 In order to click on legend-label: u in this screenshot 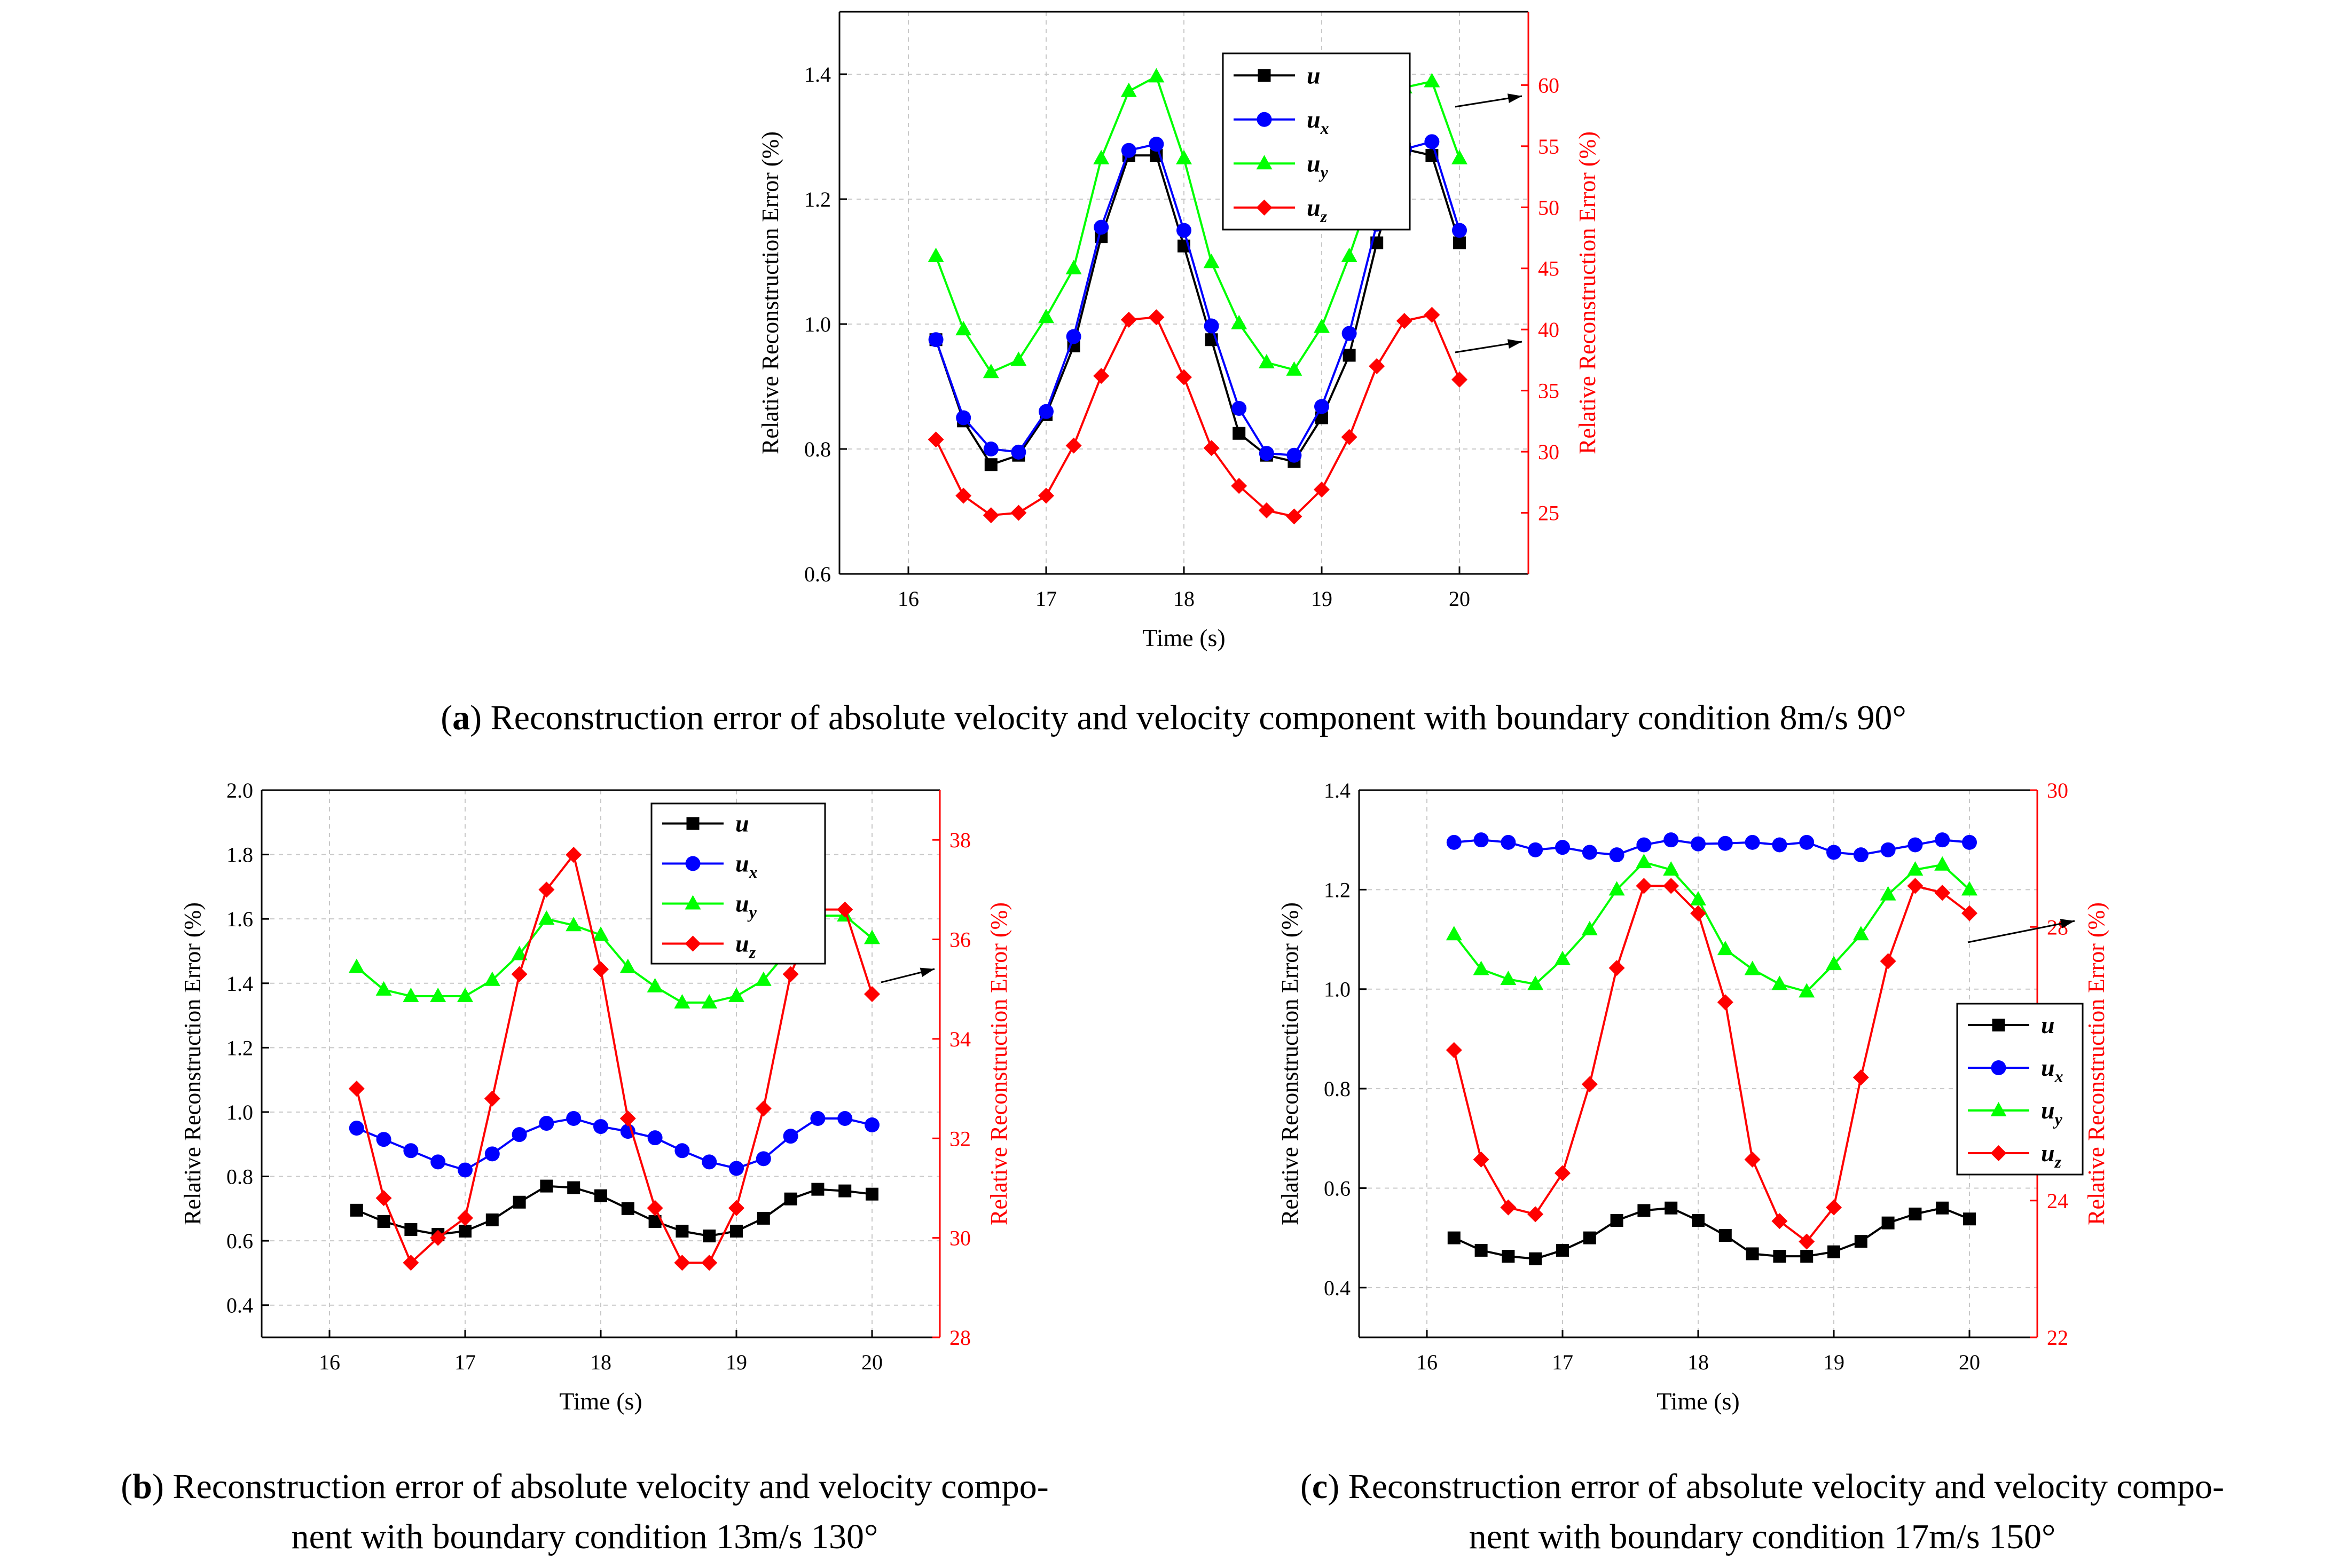, I will do `click(742, 824)`.